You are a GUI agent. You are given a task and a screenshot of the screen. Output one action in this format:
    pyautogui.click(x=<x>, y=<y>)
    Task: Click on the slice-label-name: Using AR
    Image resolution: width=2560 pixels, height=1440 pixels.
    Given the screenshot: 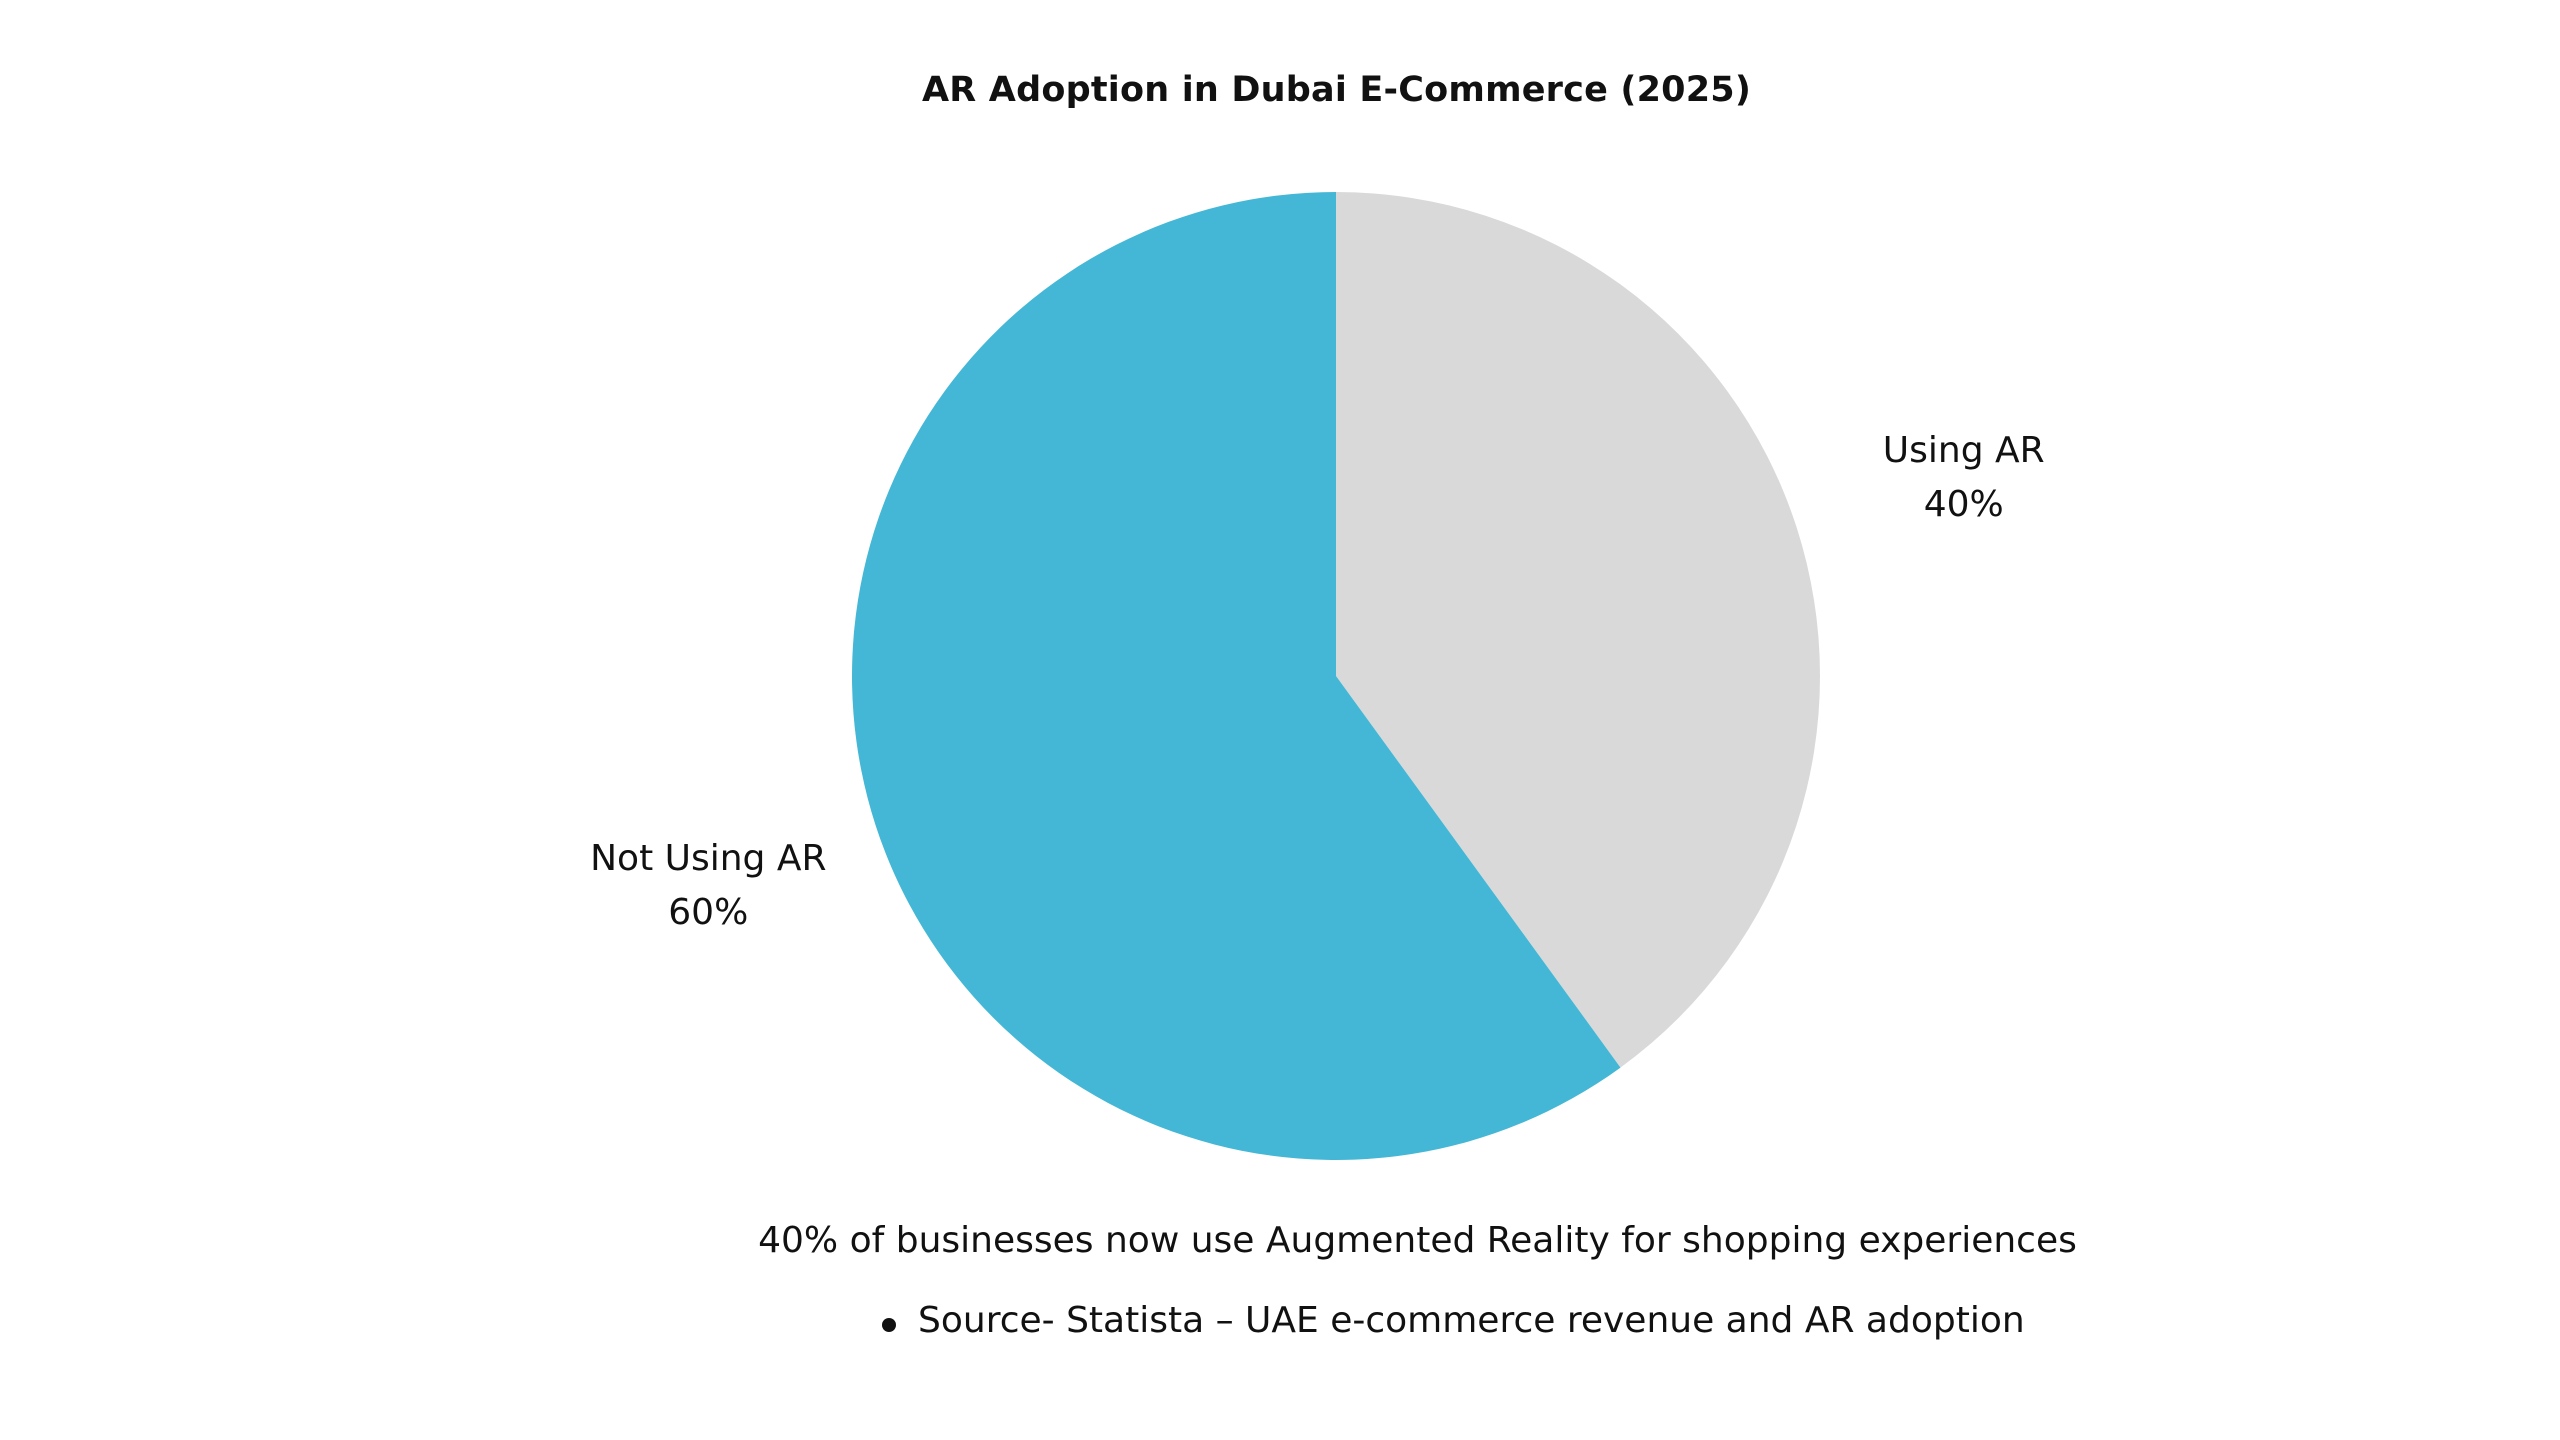 What is the action you would take?
    pyautogui.click(x=1964, y=450)
    